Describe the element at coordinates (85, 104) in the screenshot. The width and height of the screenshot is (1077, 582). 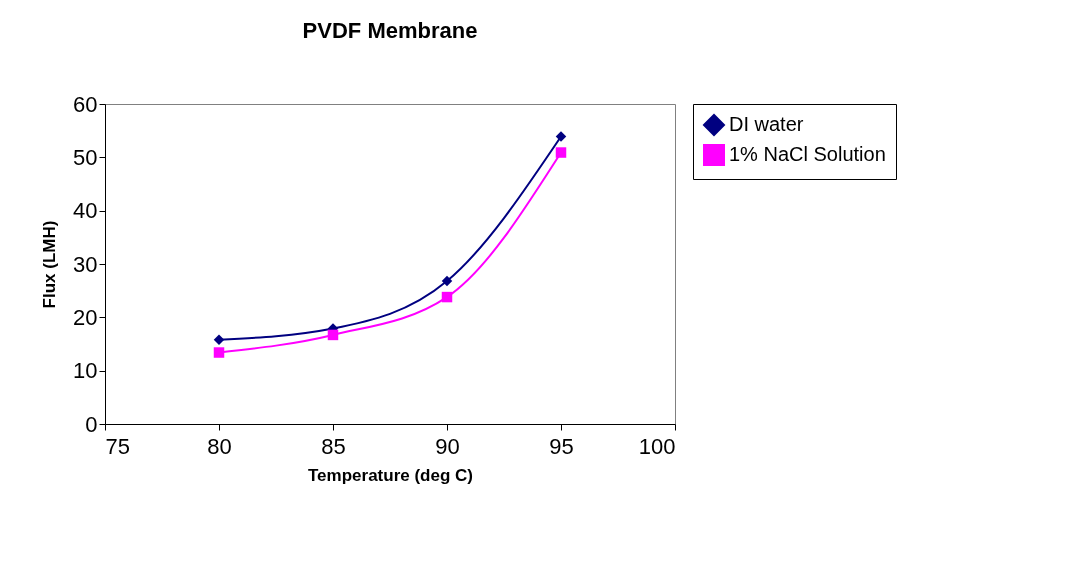
I see `y-tick-label: 60` at that location.